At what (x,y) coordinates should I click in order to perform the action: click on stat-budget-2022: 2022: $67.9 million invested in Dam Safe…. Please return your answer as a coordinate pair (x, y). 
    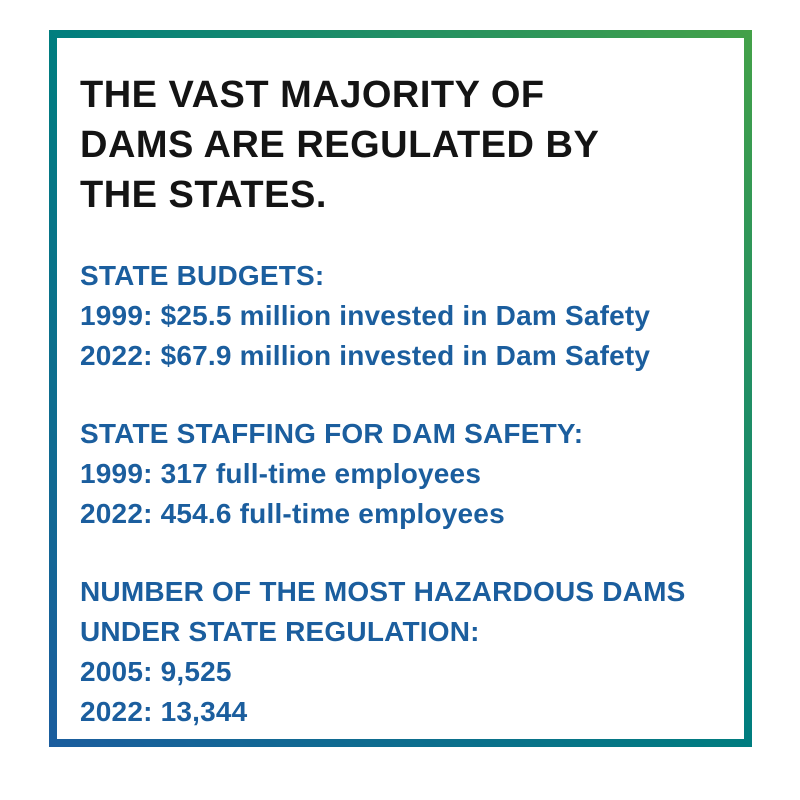
    Looking at the image, I should click on (365, 355).